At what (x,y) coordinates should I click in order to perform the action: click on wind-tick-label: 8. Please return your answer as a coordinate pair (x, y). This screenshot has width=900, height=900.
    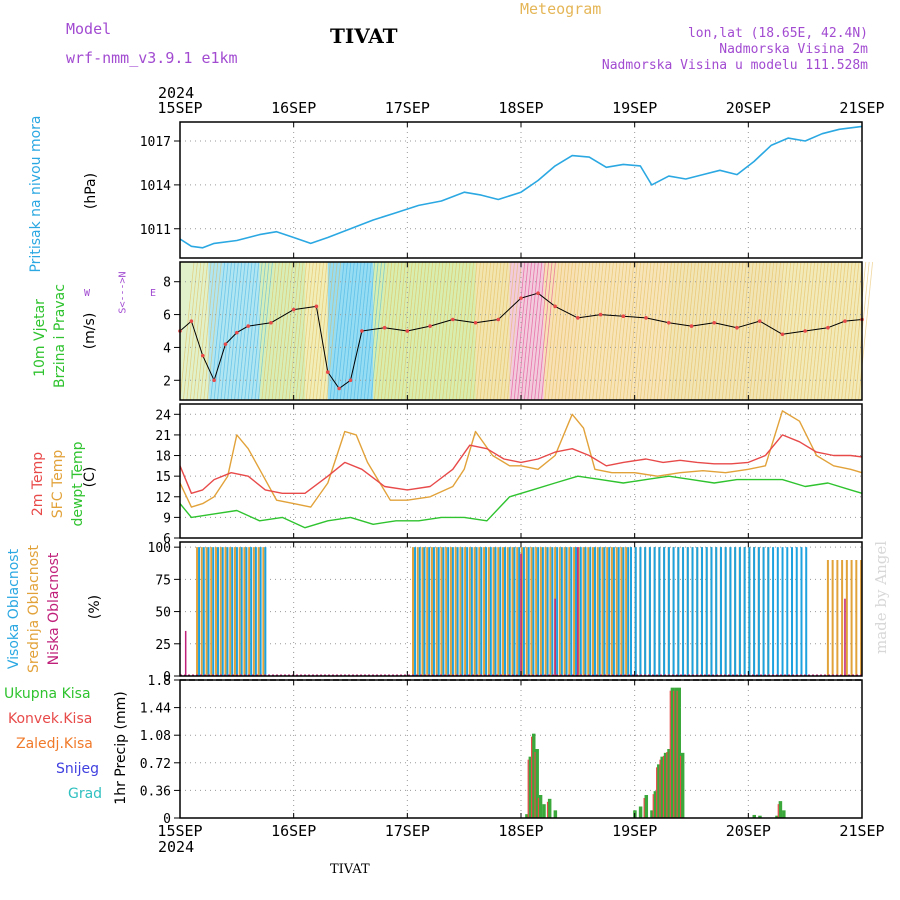
    Looking at the image, I should click on (167, 283).